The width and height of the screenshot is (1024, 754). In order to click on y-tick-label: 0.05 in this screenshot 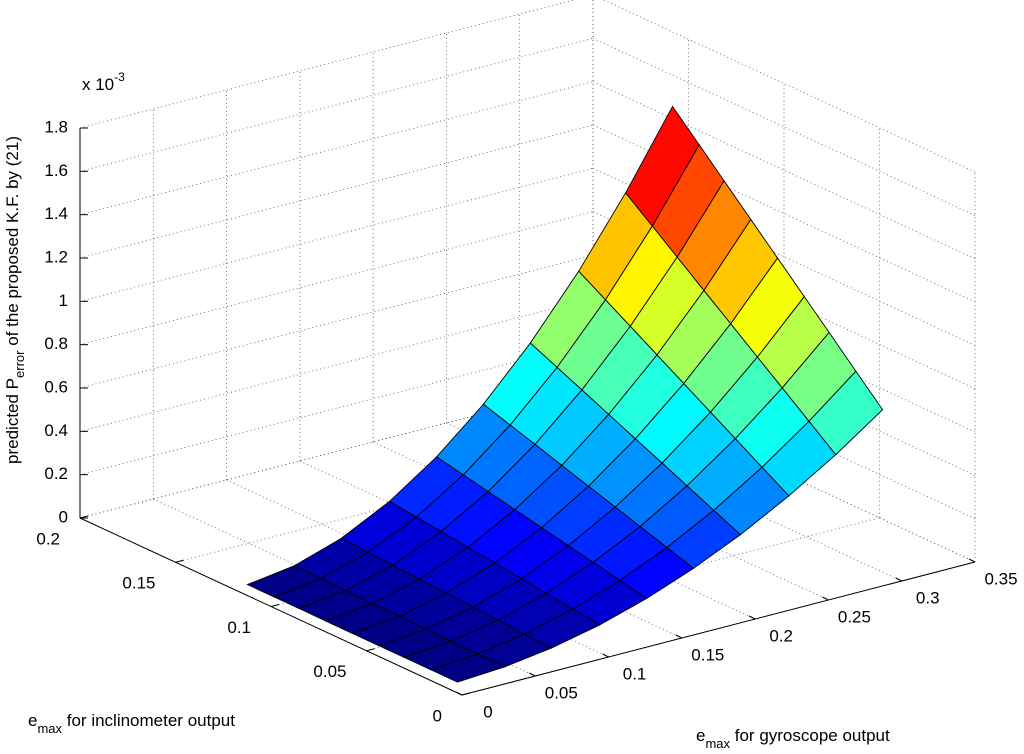, I will do `click(329, 671)`.